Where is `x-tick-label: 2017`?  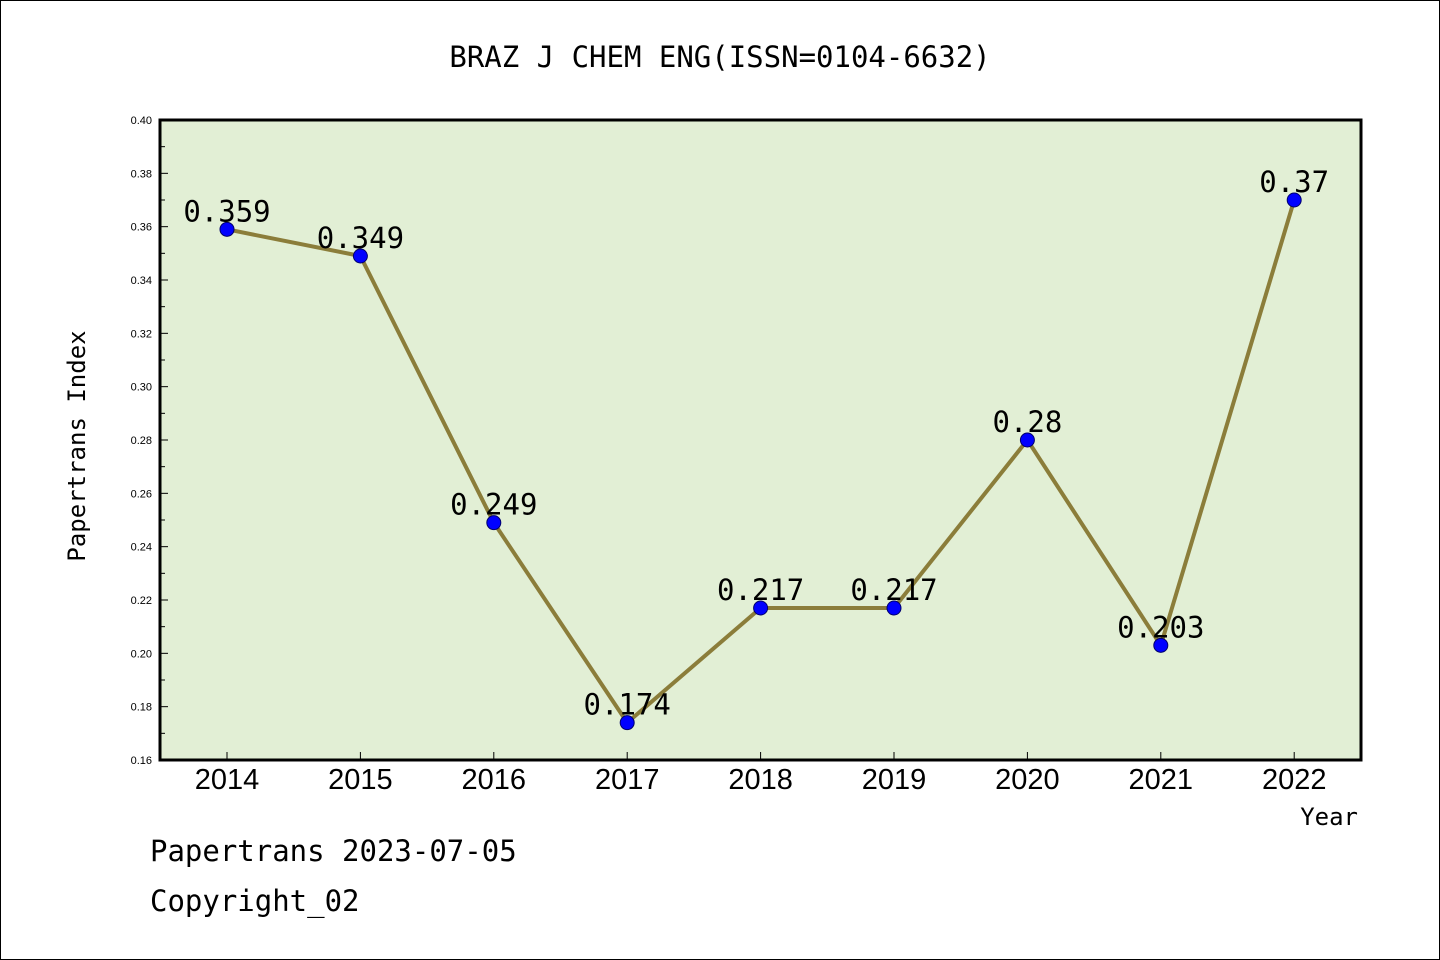 x-tick-label: 2017 is located at coordinates (627, 780).